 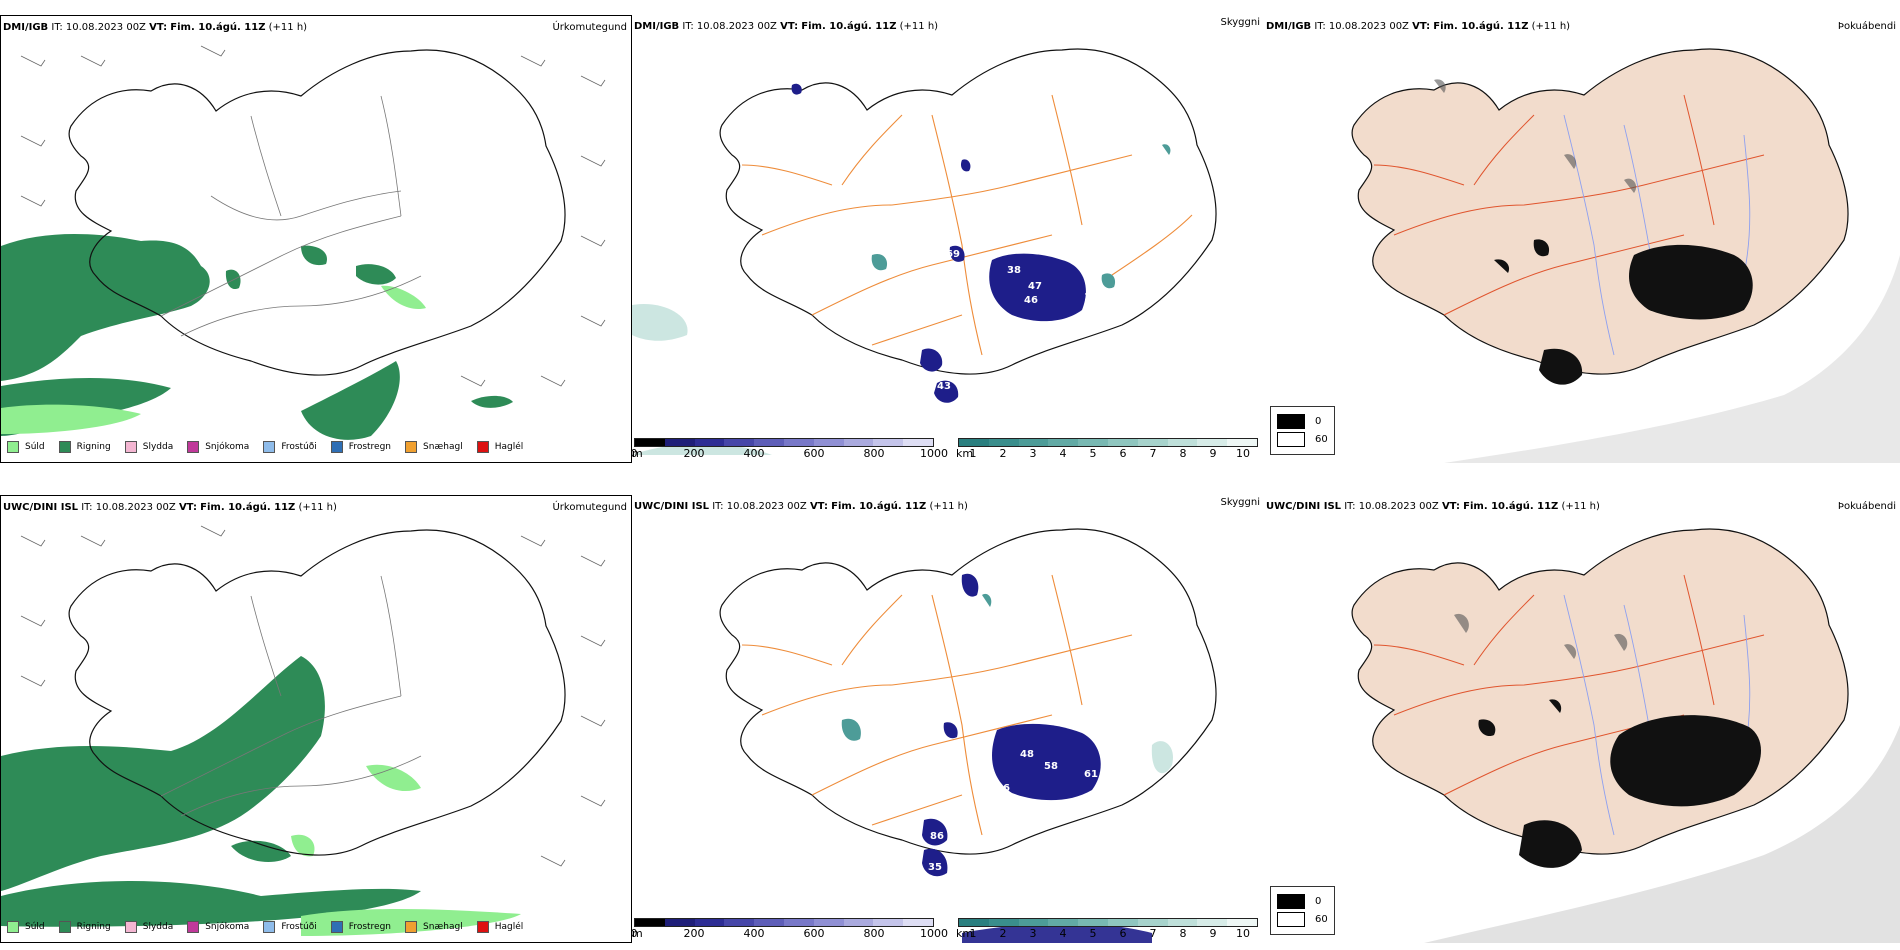 What do you see at coordinates (1289, 26) in the screenshot?
I see `model-name: DMI/IGB` at bounding box center [1289, 26].